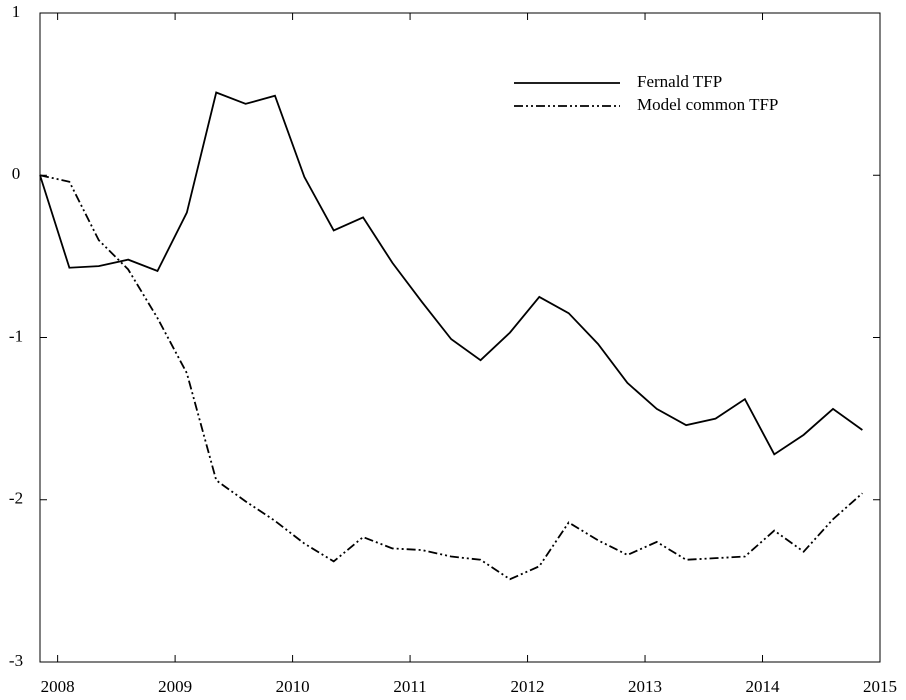  Describe the element at coordinates (293, 686) in the screenshot. I see `x-tick-label: 2010` at that location.